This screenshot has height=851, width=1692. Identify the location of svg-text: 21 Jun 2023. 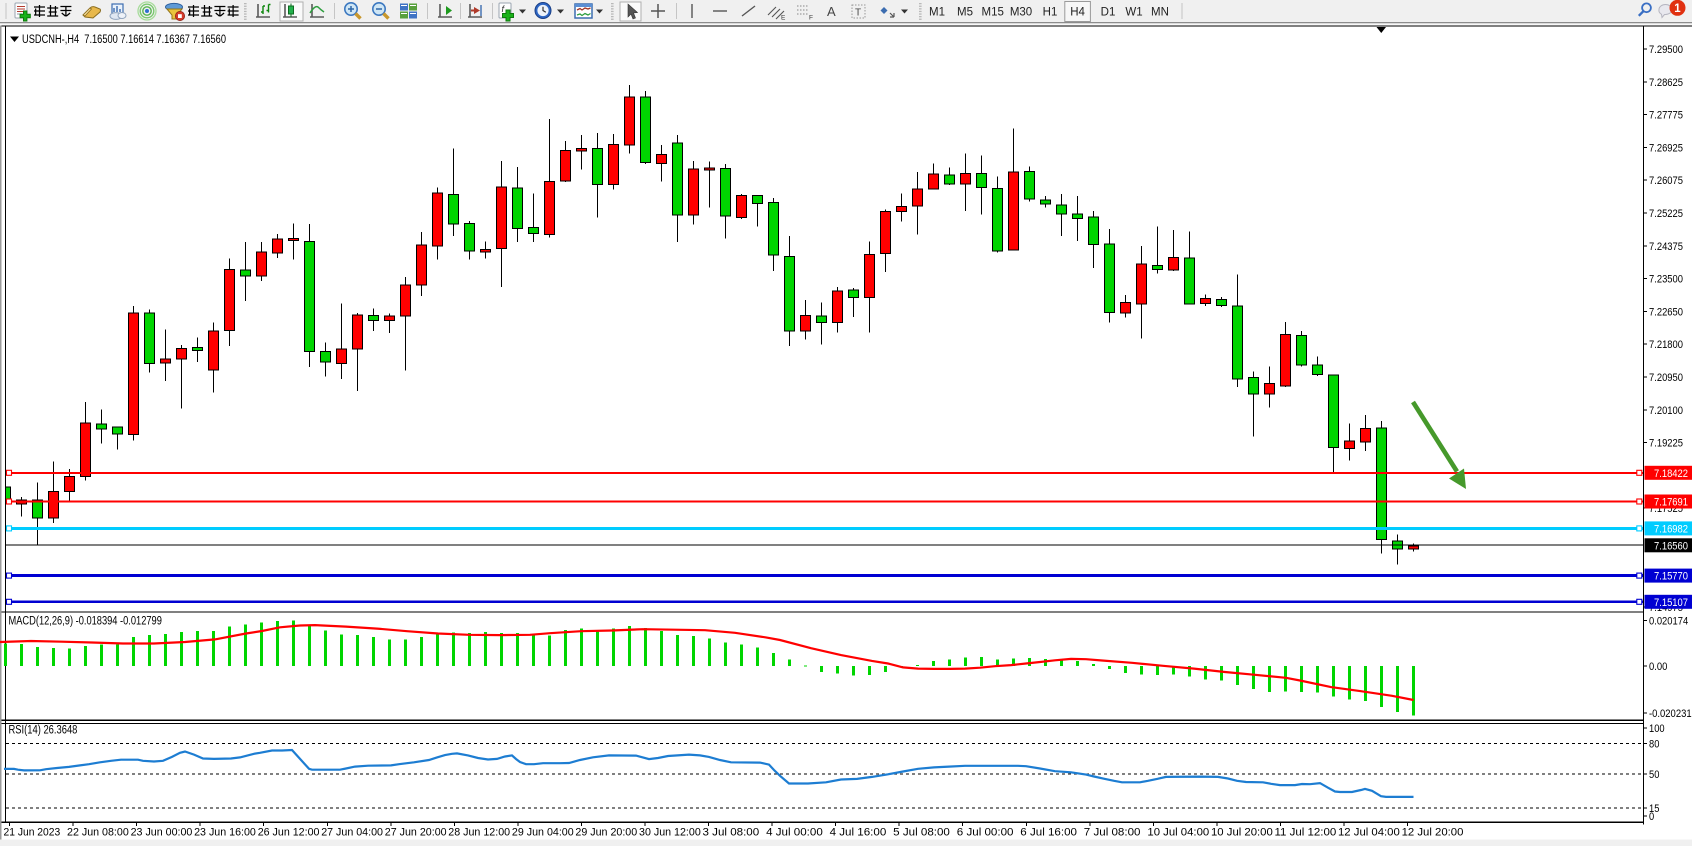
(32, 833).